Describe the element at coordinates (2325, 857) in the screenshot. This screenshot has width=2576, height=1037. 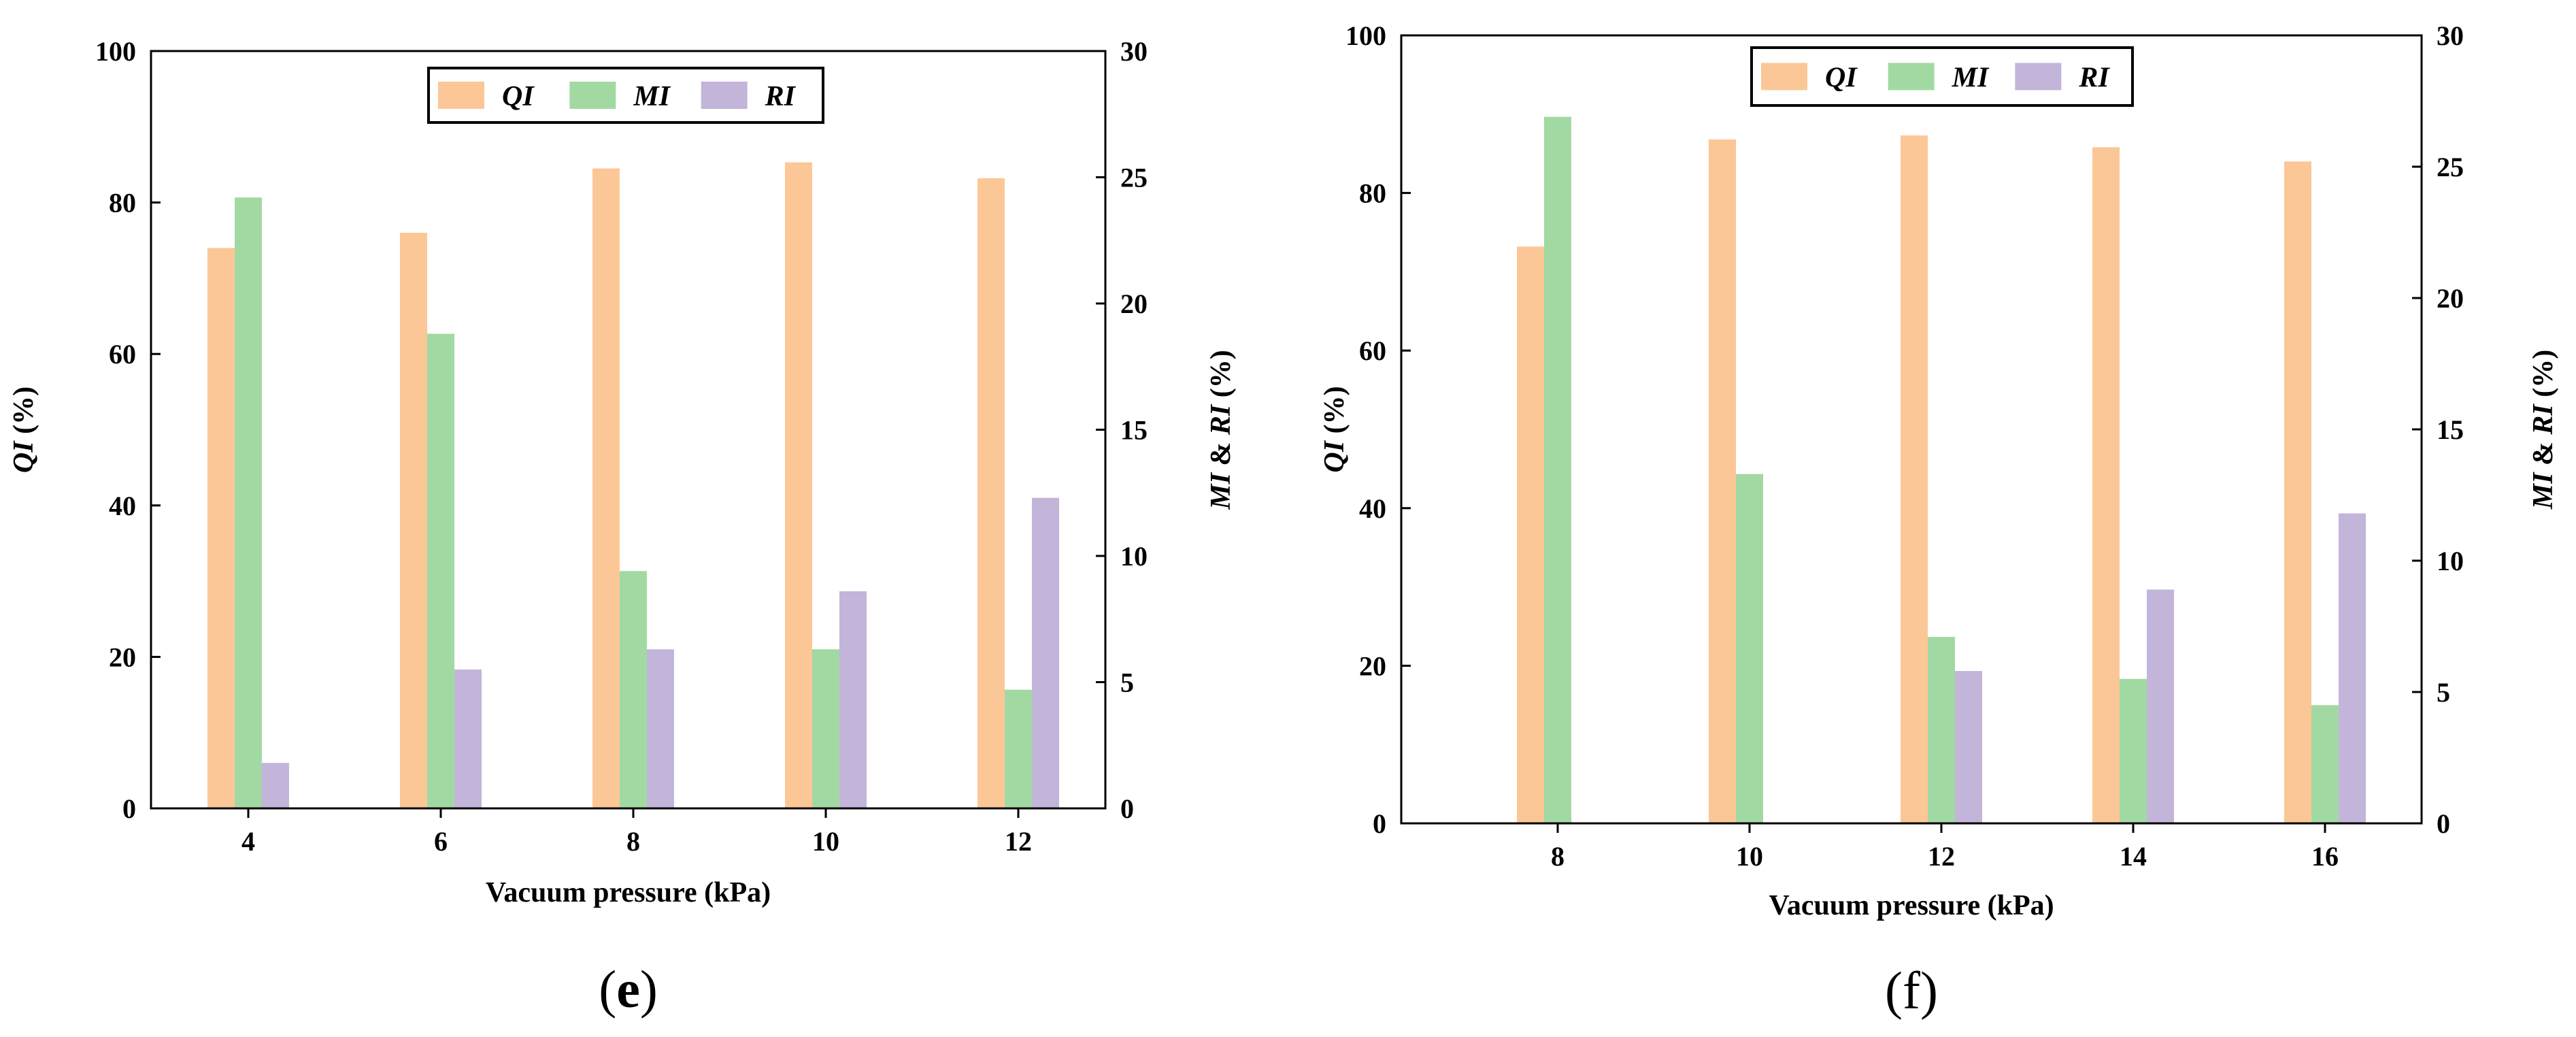
I see `x-tick-label: 16` at that location.